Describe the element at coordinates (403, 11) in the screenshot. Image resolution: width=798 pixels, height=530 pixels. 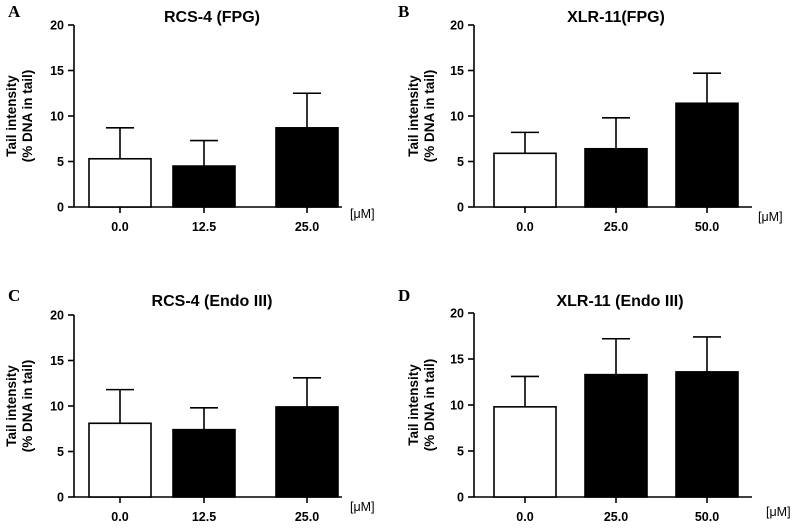
I see `panel-letter: B` at that location.